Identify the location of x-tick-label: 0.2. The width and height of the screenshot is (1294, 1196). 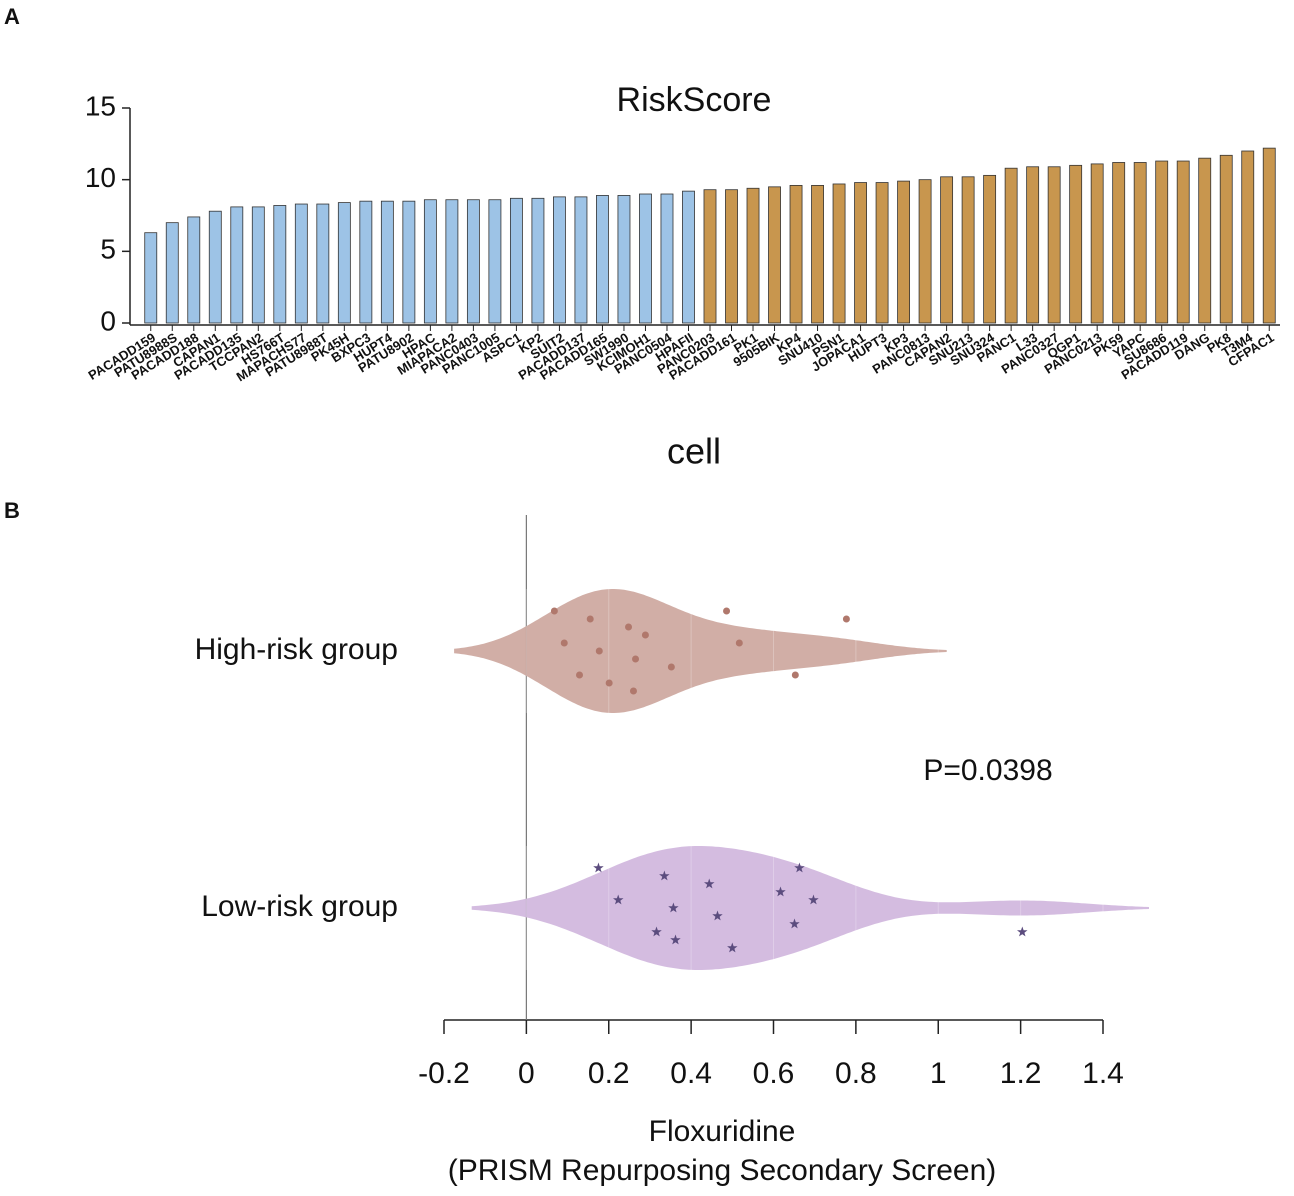
(609, 1073).